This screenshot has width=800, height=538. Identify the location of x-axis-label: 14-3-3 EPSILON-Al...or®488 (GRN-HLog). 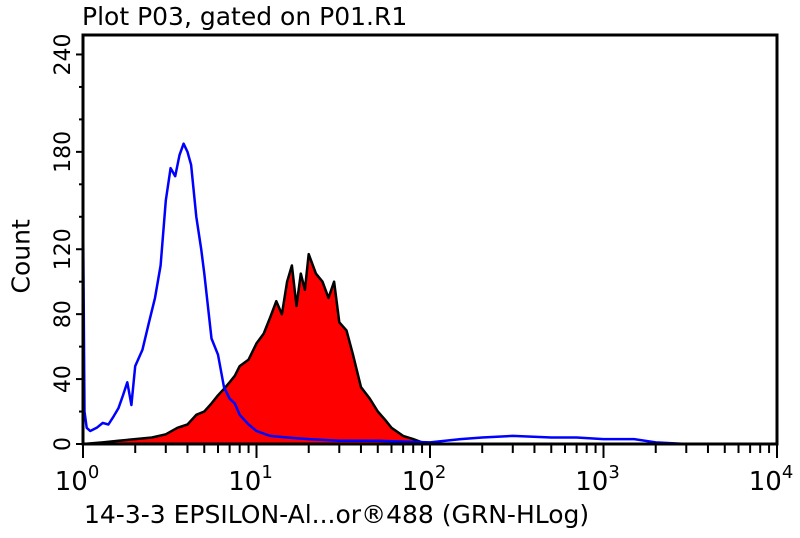
(337, 514).